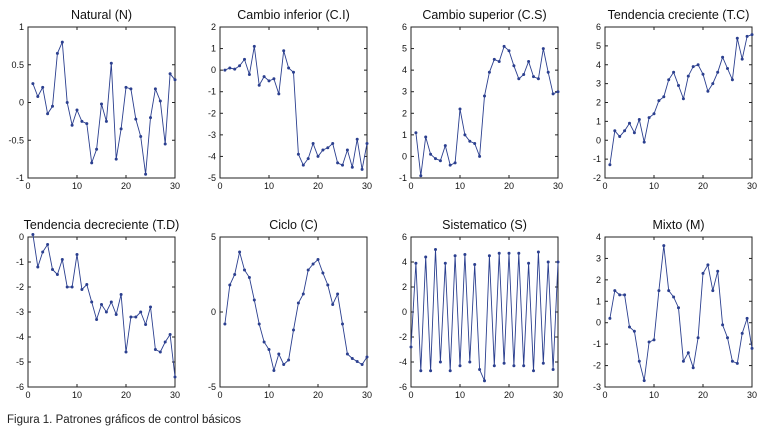 This screenshot has width=767, height=437. Describe the element at coordinates (404, 92) in the screenshot. I see `y-tick-label: 3` at that location.